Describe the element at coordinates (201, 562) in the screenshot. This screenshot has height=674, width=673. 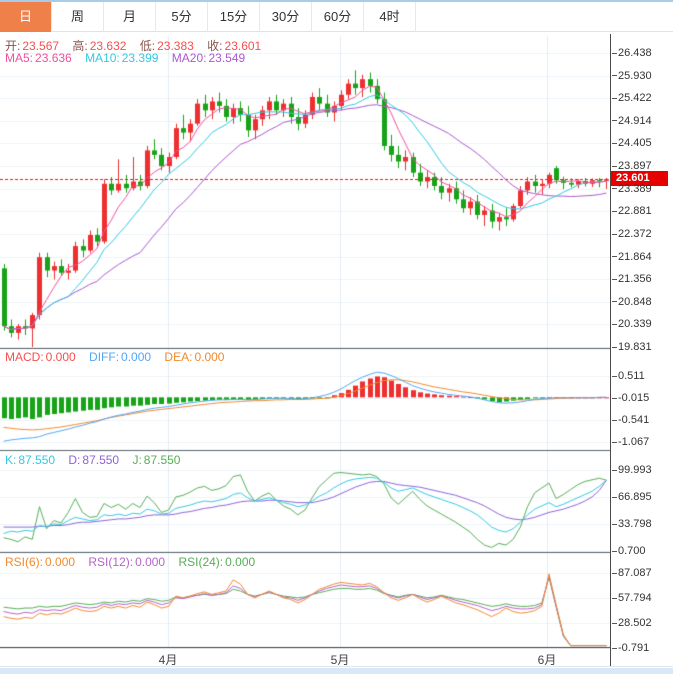
I see `rsi24-label: RSI(24):` at that location.